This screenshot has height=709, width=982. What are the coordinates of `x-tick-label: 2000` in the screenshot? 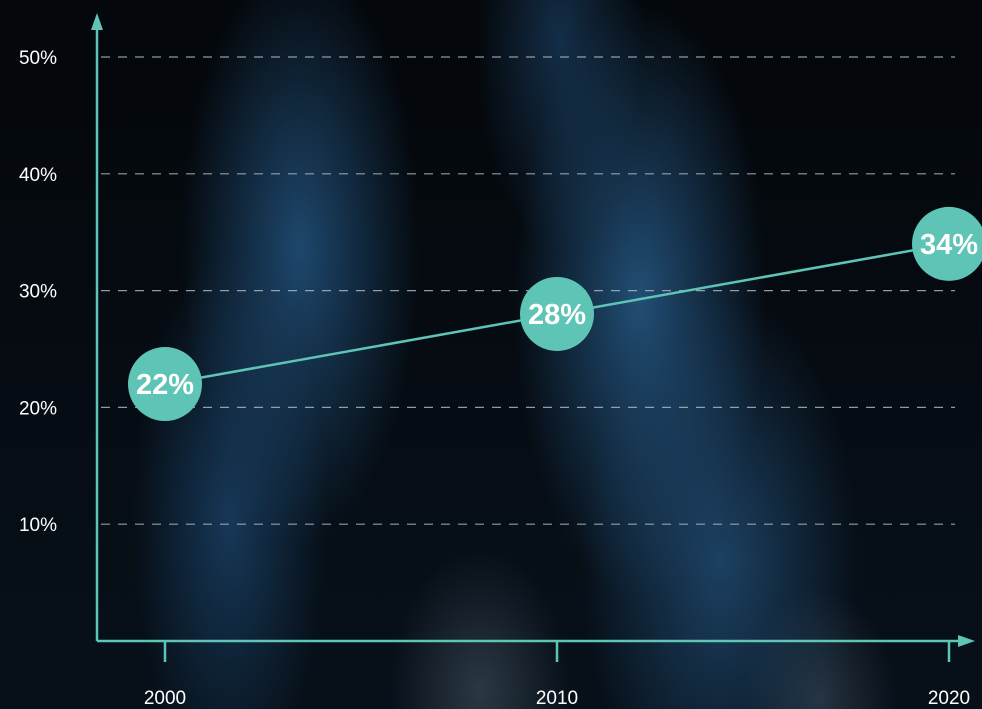 It's located at (165, 698).